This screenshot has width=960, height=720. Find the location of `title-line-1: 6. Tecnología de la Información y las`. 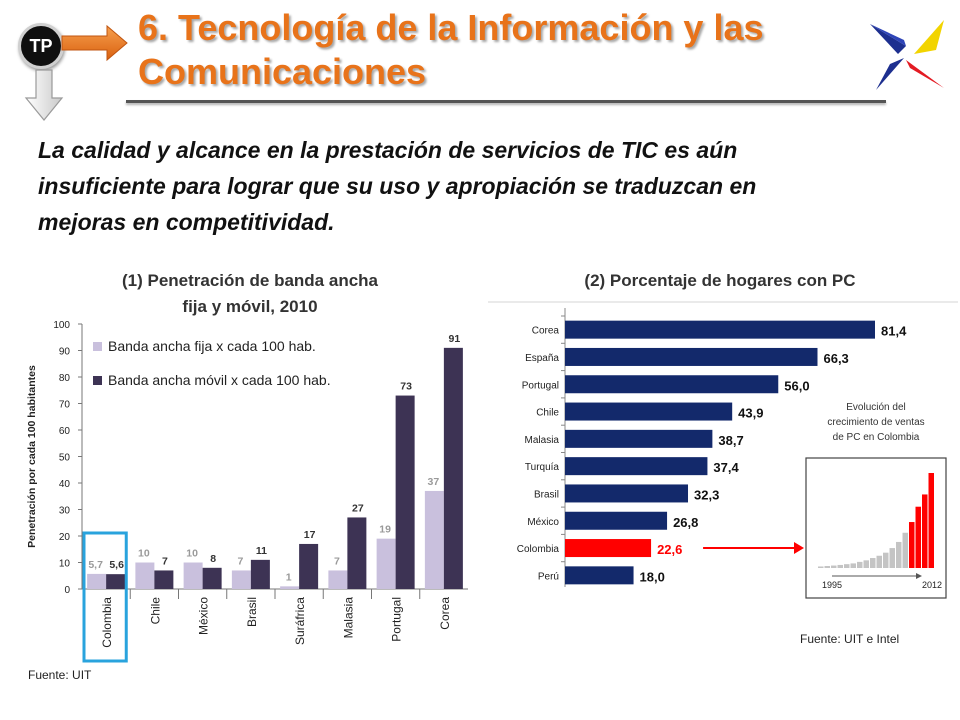

title-line-1: 6. Tecnología de la Información y las is located at coordinates (451, 27).